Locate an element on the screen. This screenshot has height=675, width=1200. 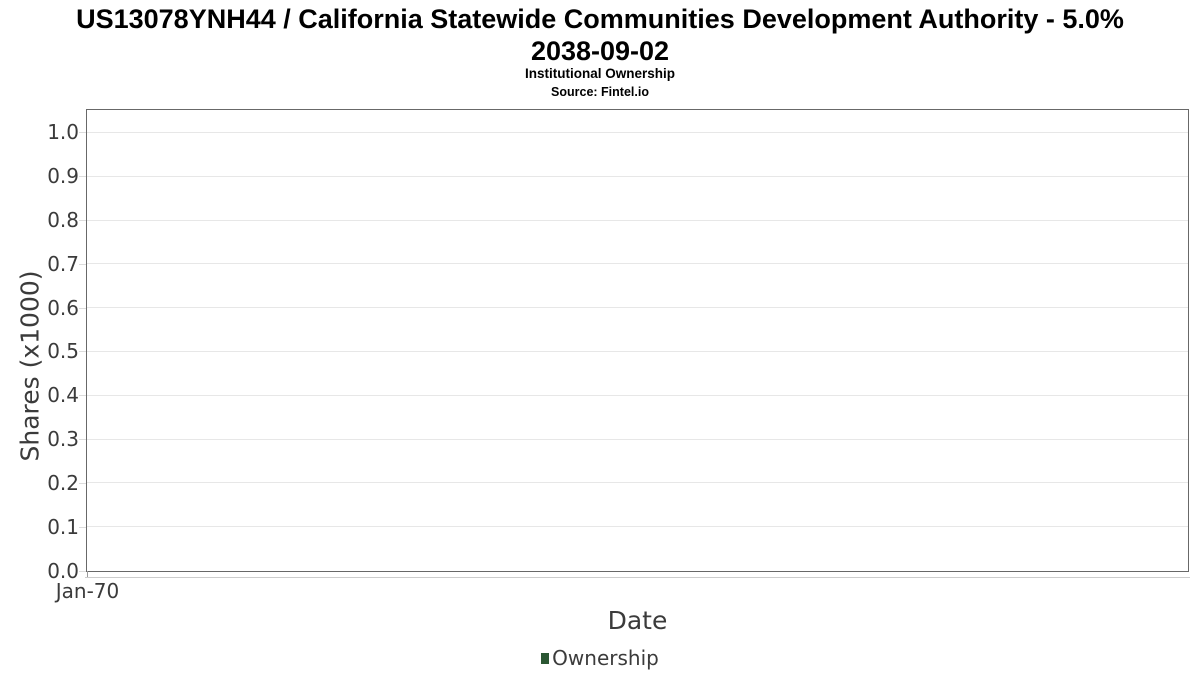
y-tick-label: 0.2 is located at coordinates (63, 482).